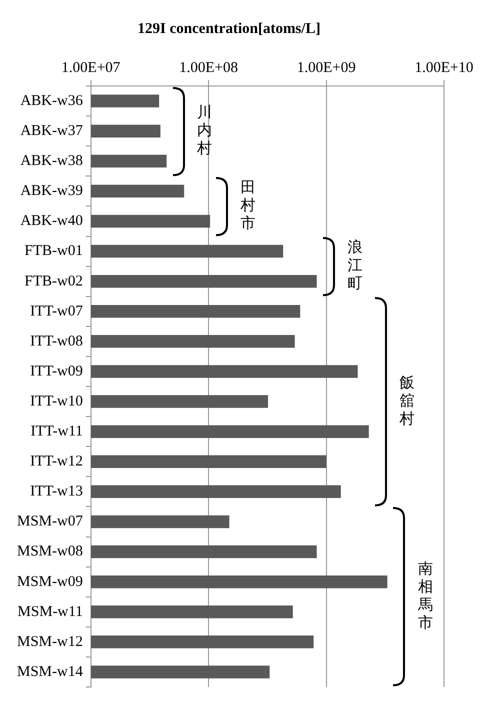  What do you see at coordinates (50, 672) in the screenshot?
I see `y-tick-label: MSM-w14` at bounding box center [50, 672].